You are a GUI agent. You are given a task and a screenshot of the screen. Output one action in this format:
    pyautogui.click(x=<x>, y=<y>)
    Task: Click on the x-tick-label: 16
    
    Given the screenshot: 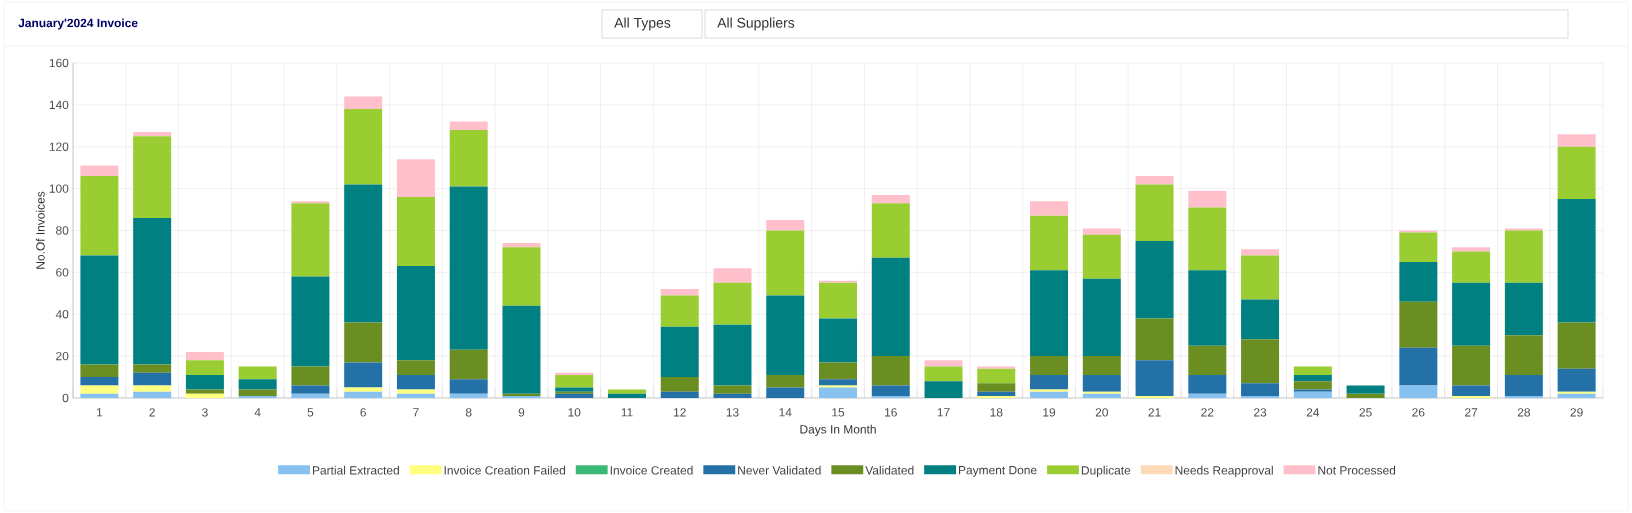 What is the action you would take?
    pyautogui.click(x=891, y=412)
    